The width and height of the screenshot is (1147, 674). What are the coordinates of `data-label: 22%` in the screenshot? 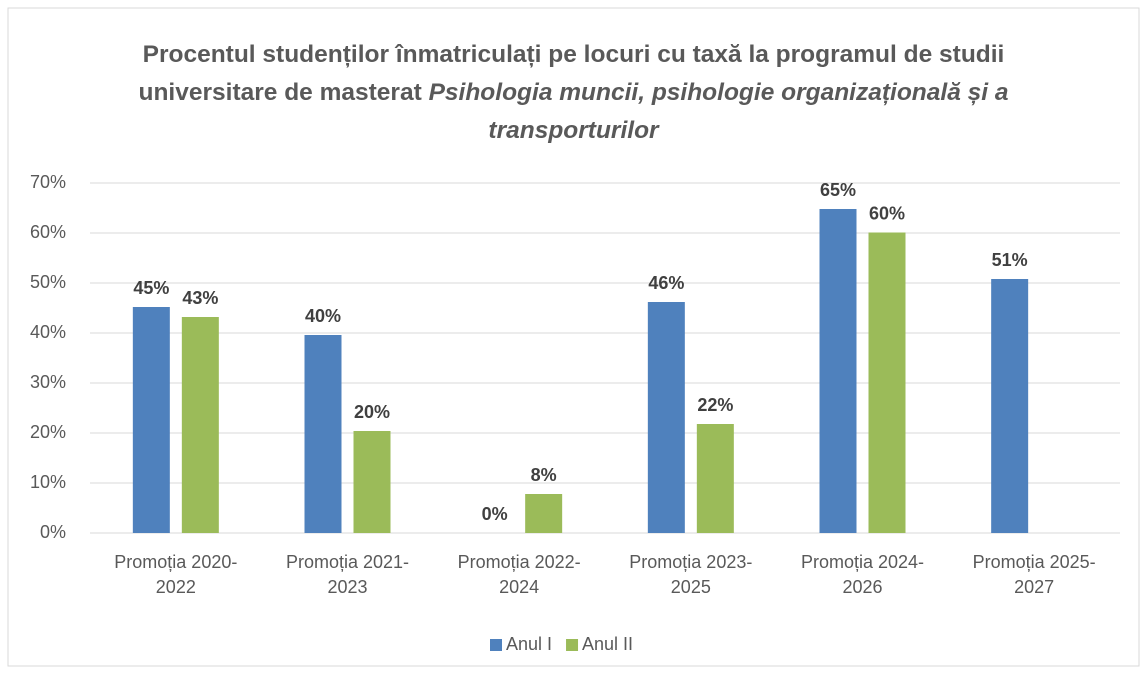 It's located at (715, 405).